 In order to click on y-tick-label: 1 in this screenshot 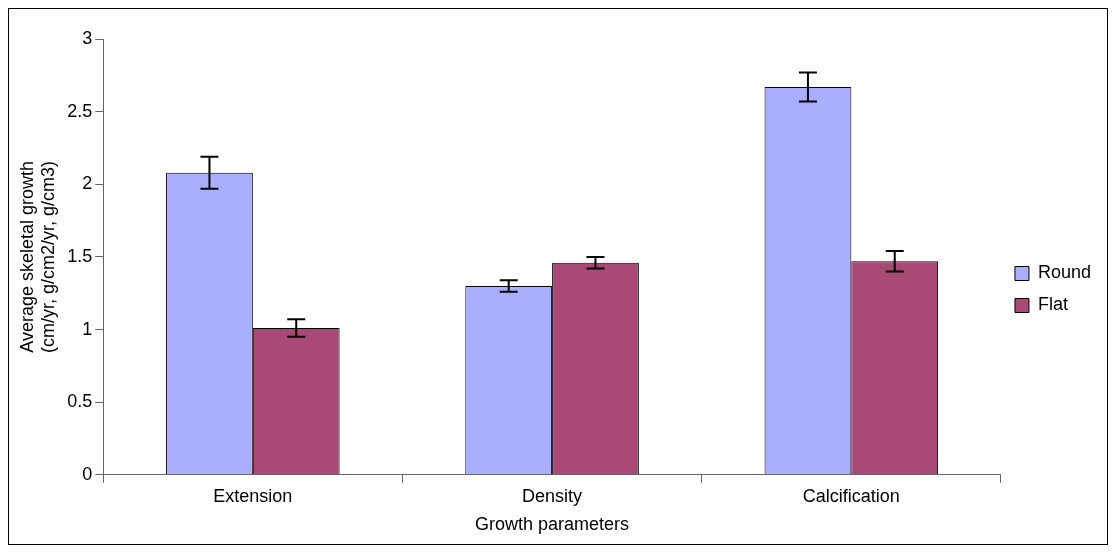, I will do `click(87, 328)`.